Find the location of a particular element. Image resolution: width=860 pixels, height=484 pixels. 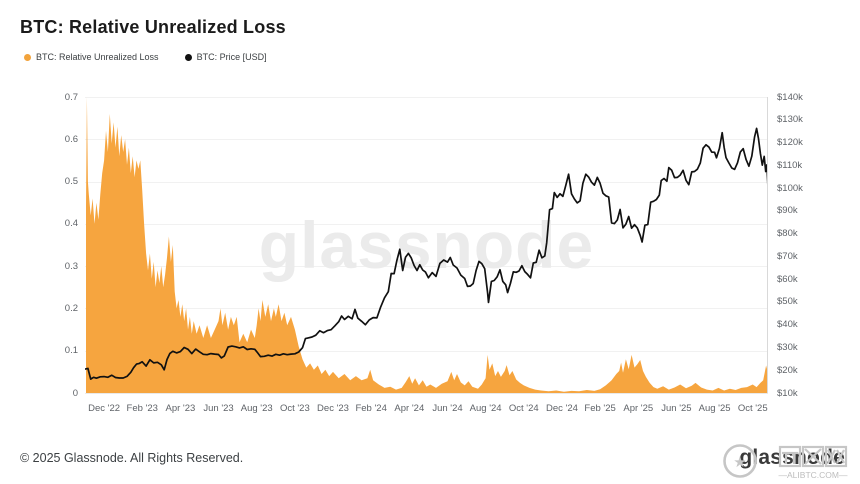

y-axis-right-tick: $50k is located at coordinates (787, 302).